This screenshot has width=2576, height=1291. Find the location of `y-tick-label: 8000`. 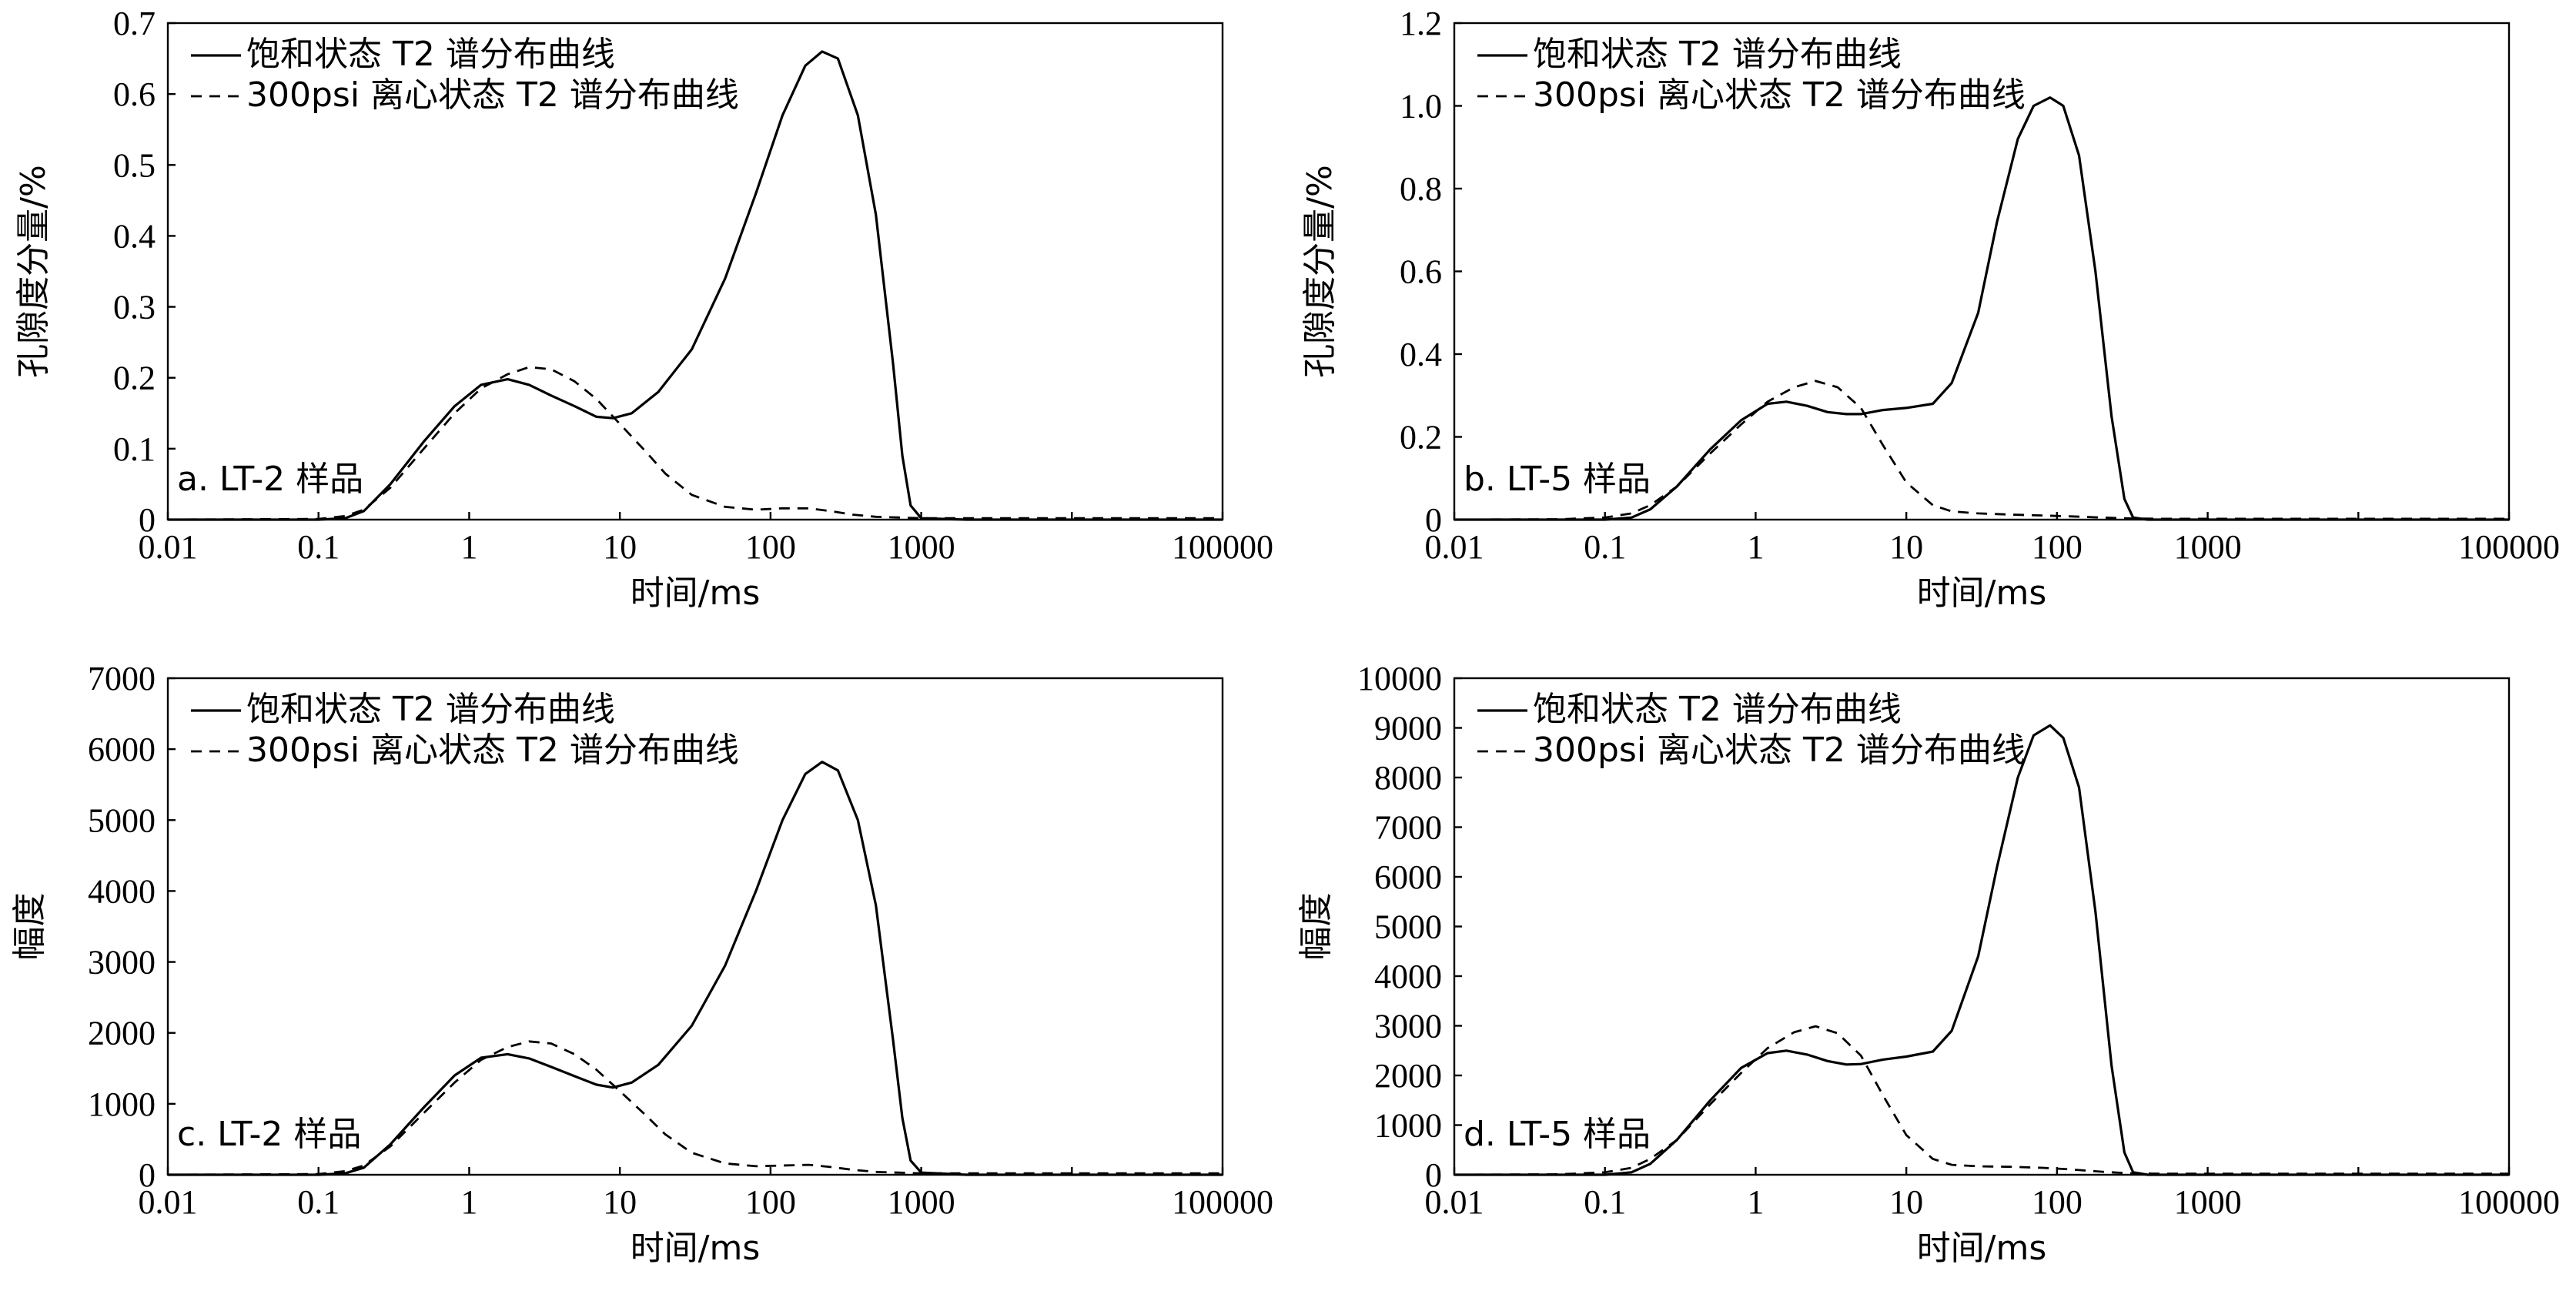

y-tick-label: 8000 is located at coordinates (1408, 778).